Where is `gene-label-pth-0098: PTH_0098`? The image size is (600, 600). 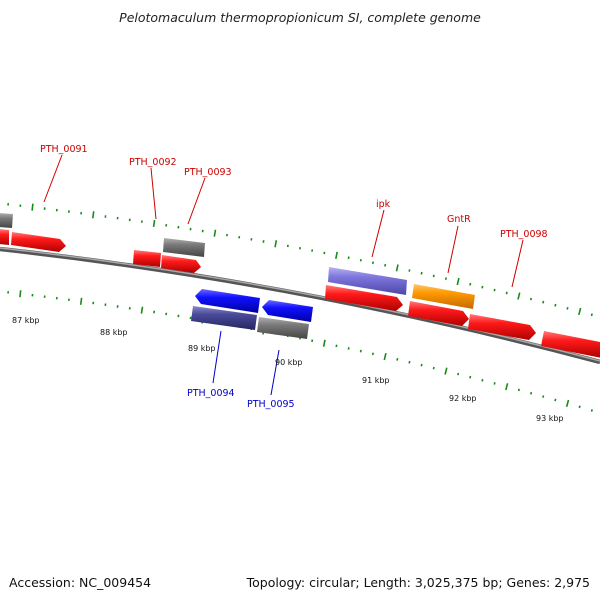 gene-label-pth-0098: PTH_0098 is located at coordinates (524, 234).